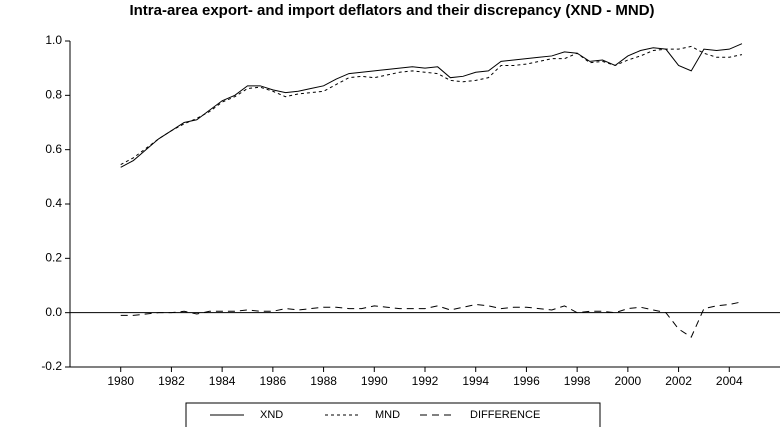  Describe the element at coordinates (53, 149) in the screenshot. I see `y-tick-label: 0.6` at that location.